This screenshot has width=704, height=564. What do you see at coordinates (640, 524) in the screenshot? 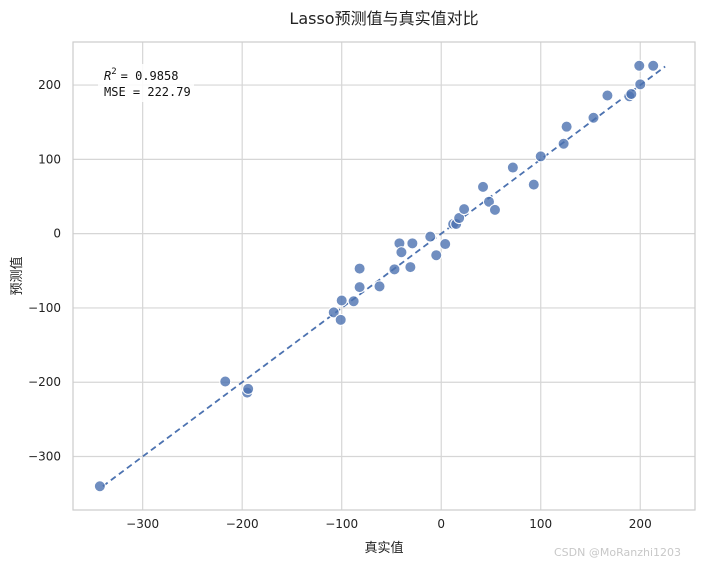
I see `x-tick-label: 200` at bounding box center [640, 524].